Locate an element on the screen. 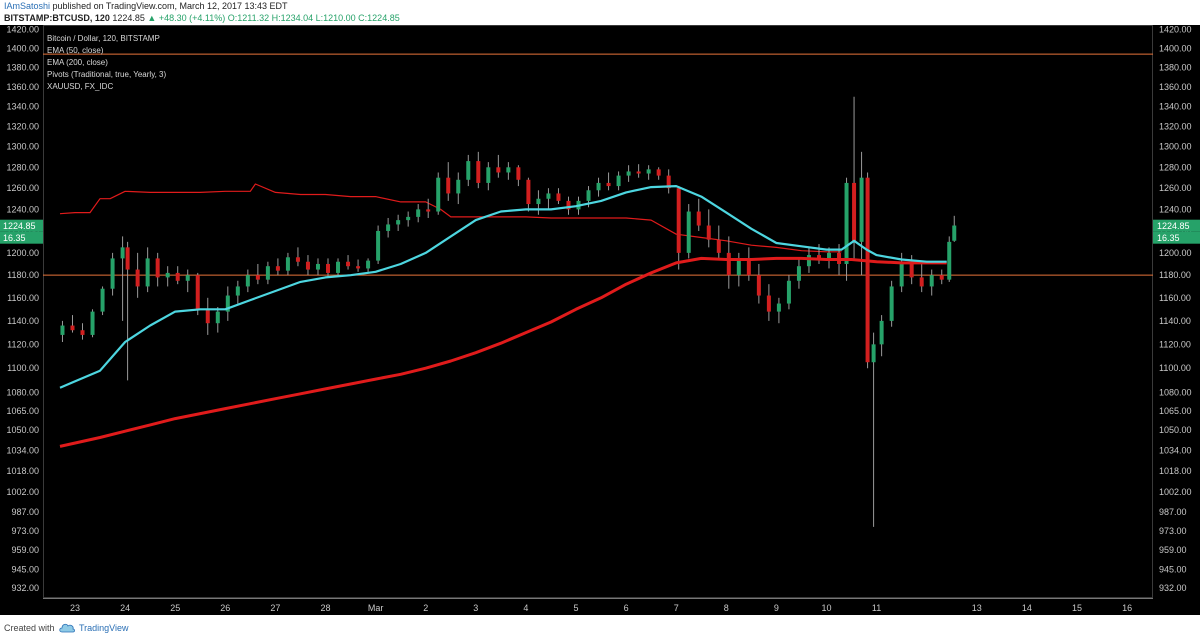 This screenshot has height=639, width=1200. legend-item-xauusd: XAUUSD, FX_IDC is located at coordinates (80, 86).